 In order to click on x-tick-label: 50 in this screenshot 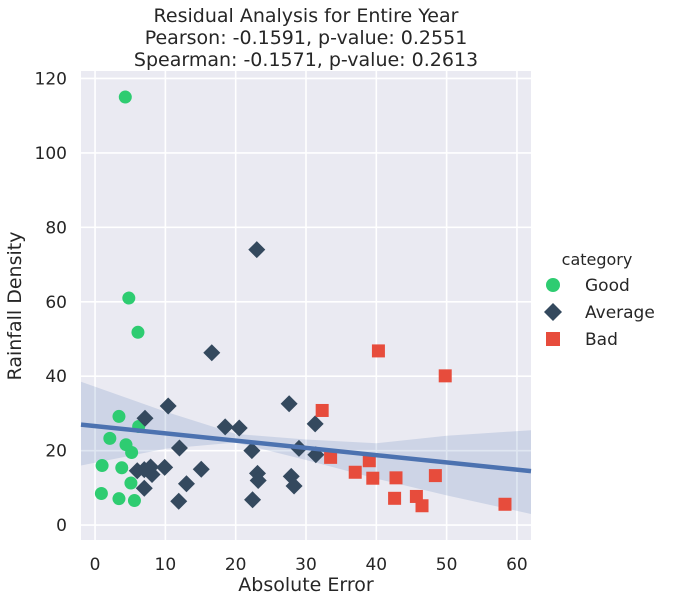, I will do `click(447, 565)`.